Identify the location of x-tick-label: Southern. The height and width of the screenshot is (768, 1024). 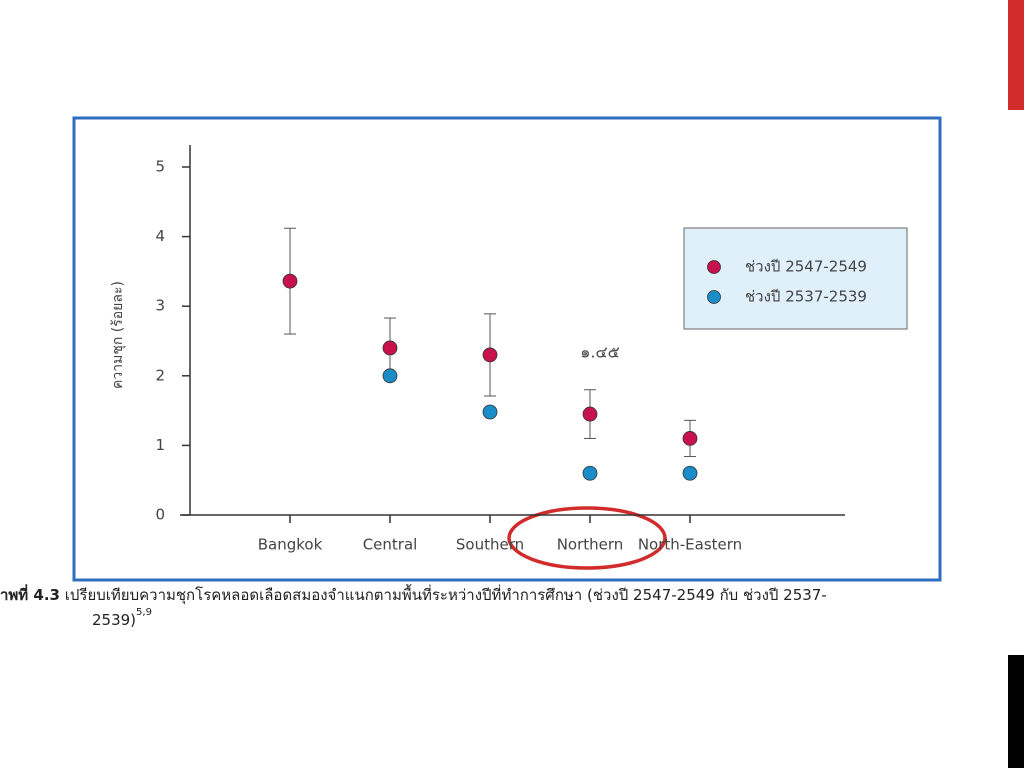
(490, 545).